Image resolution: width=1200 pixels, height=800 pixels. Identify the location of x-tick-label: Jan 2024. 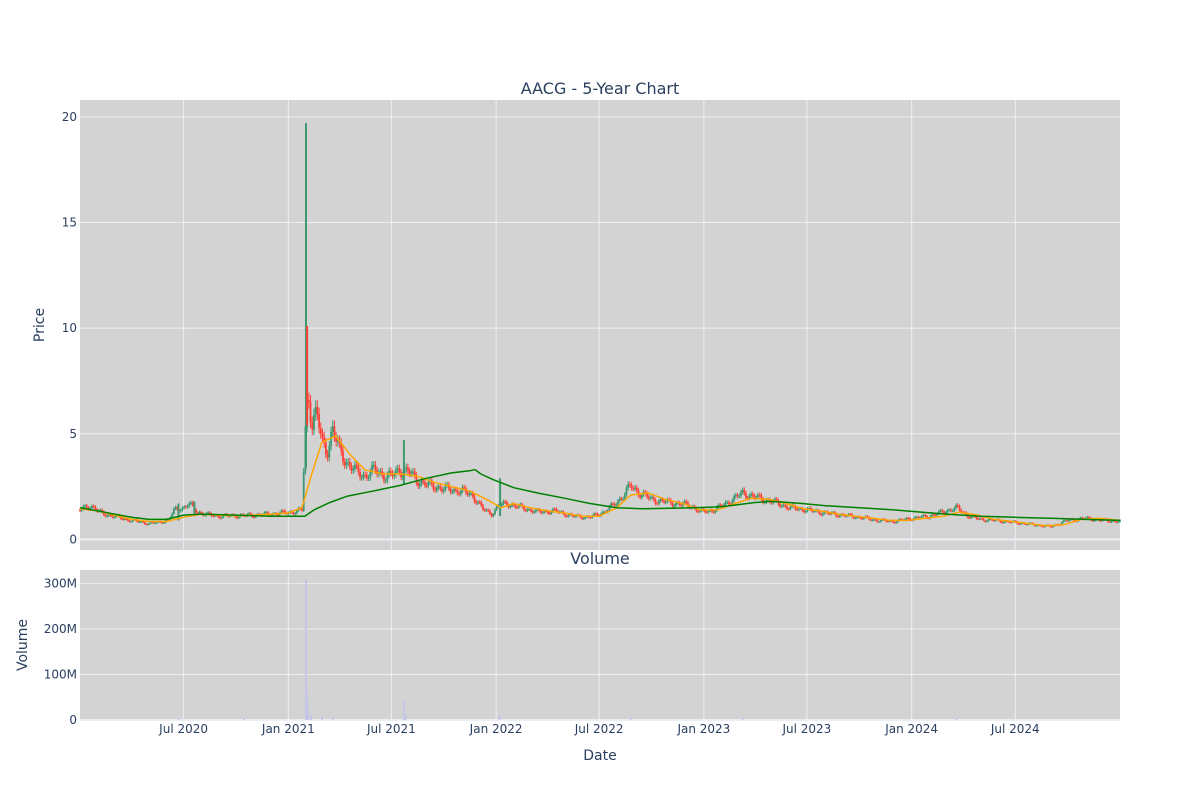
(911, 729).